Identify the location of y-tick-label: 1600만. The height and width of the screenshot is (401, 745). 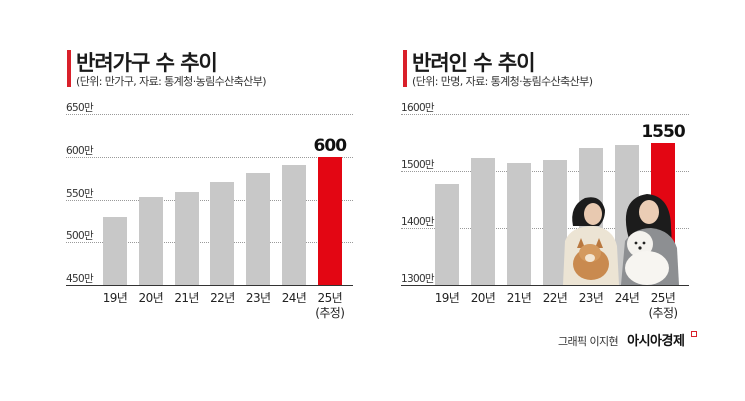
(418, 108).